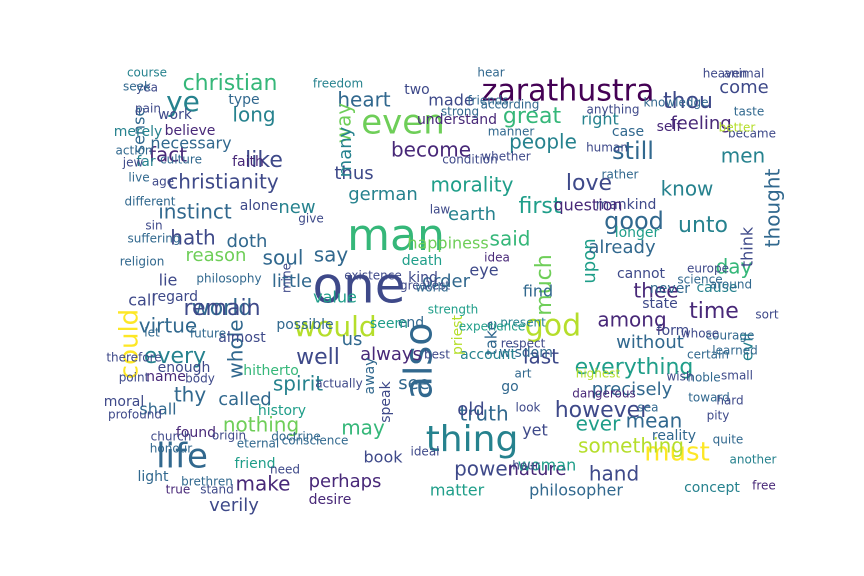 This screenshot has width=864, height=576. What do you see at coordinates (334, 326) in the screenshot?
I see `word: would` at bounding box center [334, 326].